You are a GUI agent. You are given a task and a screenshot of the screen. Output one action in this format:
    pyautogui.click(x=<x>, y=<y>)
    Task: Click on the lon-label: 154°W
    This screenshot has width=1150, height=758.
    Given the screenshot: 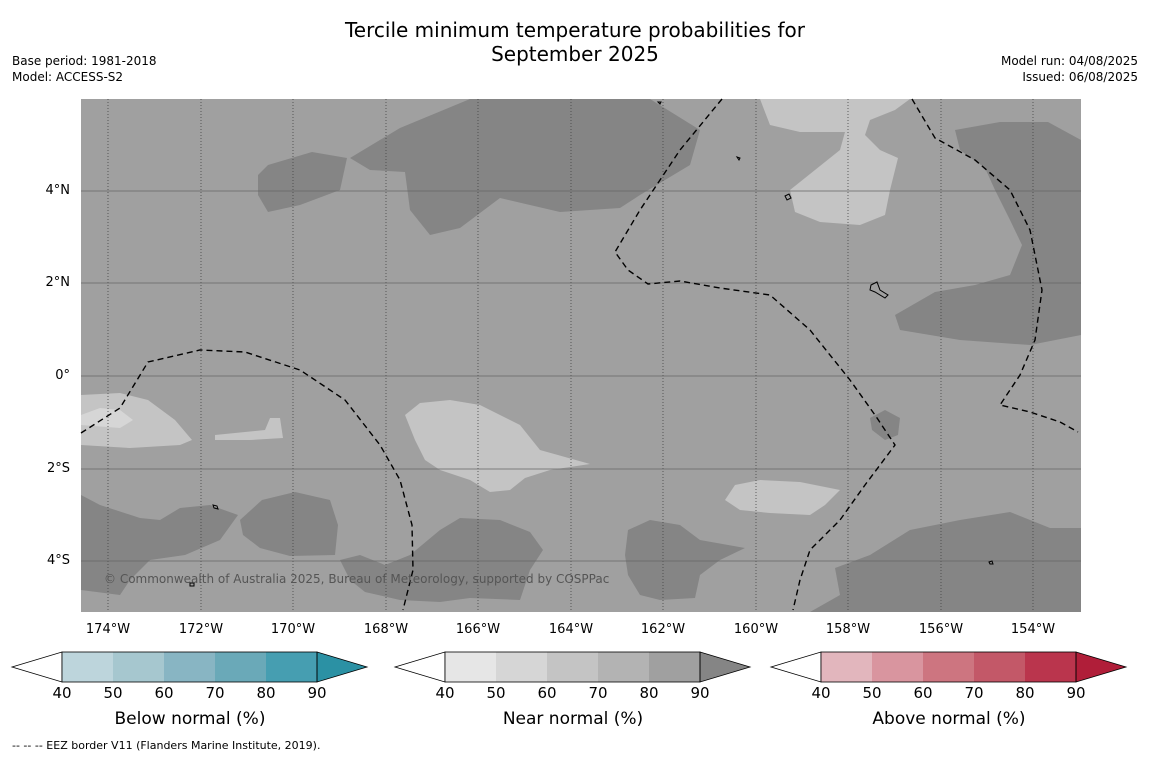 What is the action you would take?
    pyautogui.click(x=1033, y=629)
    